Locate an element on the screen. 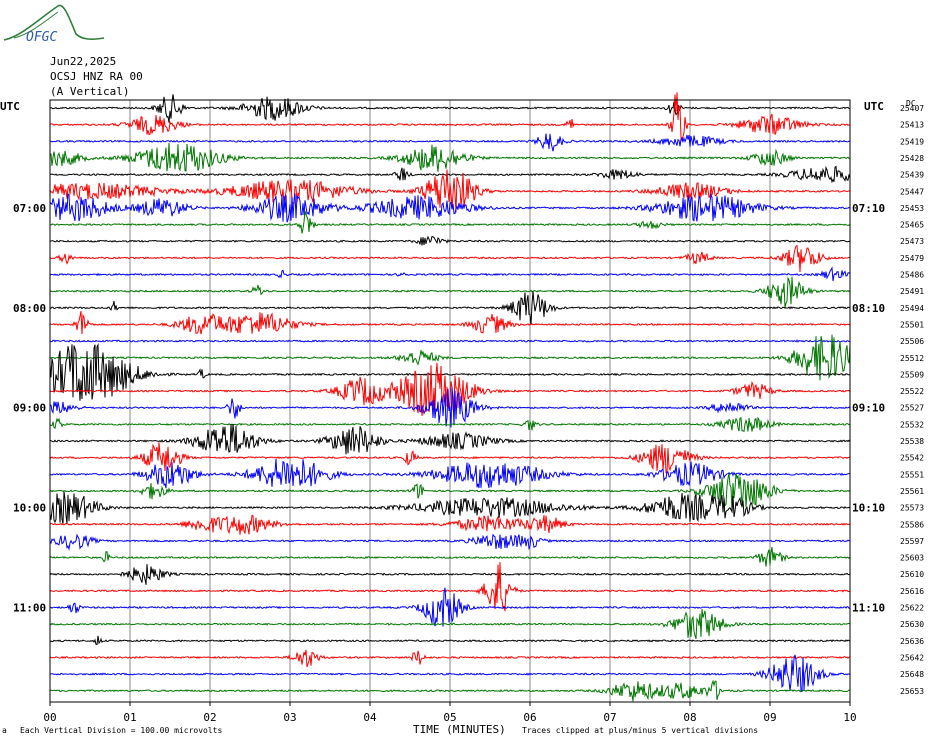 This screenshot has width=930, height=744. dc-value: 25573 is located at coordinates (912, 508).